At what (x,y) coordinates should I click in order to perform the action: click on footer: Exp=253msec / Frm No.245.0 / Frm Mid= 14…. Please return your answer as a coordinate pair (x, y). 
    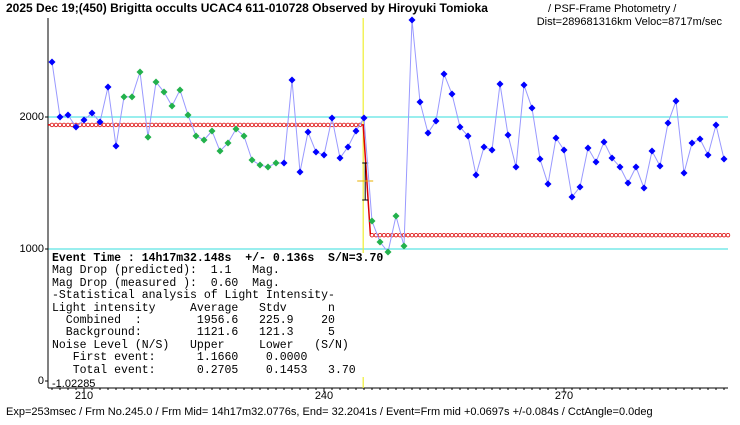
    Looking at the image, I should click on (329, 412).